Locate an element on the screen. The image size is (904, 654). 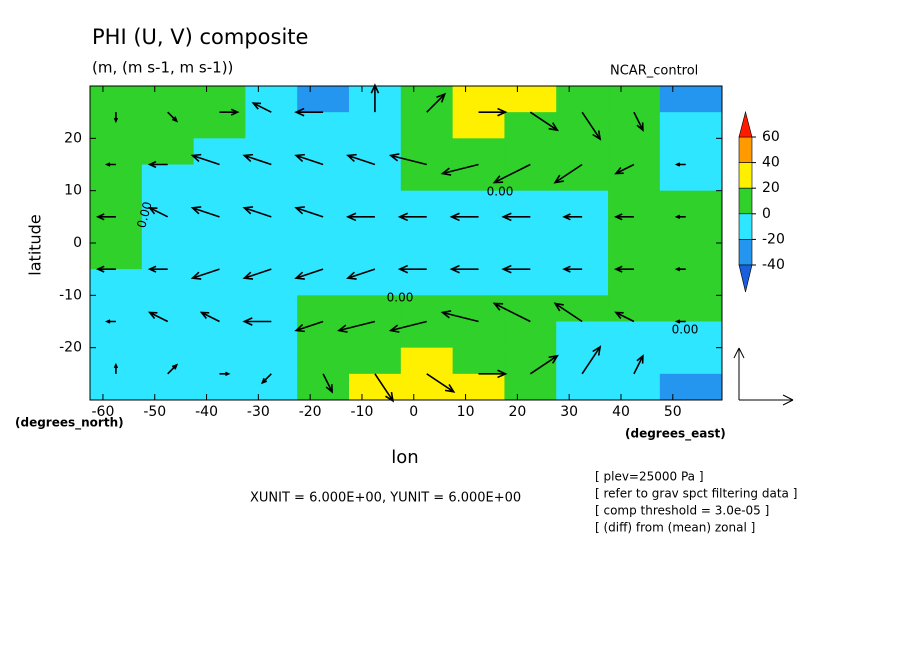
colorbar-label: 0 is located at coordinates (766, 214).